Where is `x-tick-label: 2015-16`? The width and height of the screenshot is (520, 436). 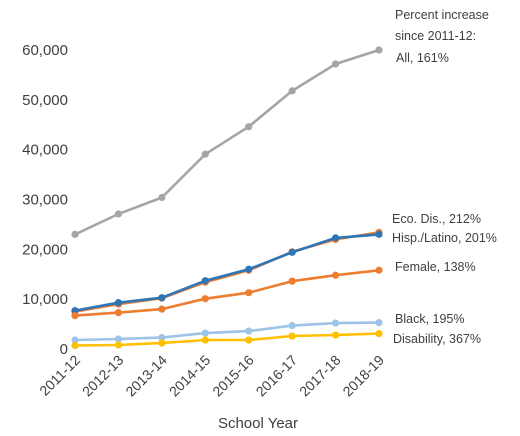
x-tick-label: 2015-16 is located at coordinates (233, 376).